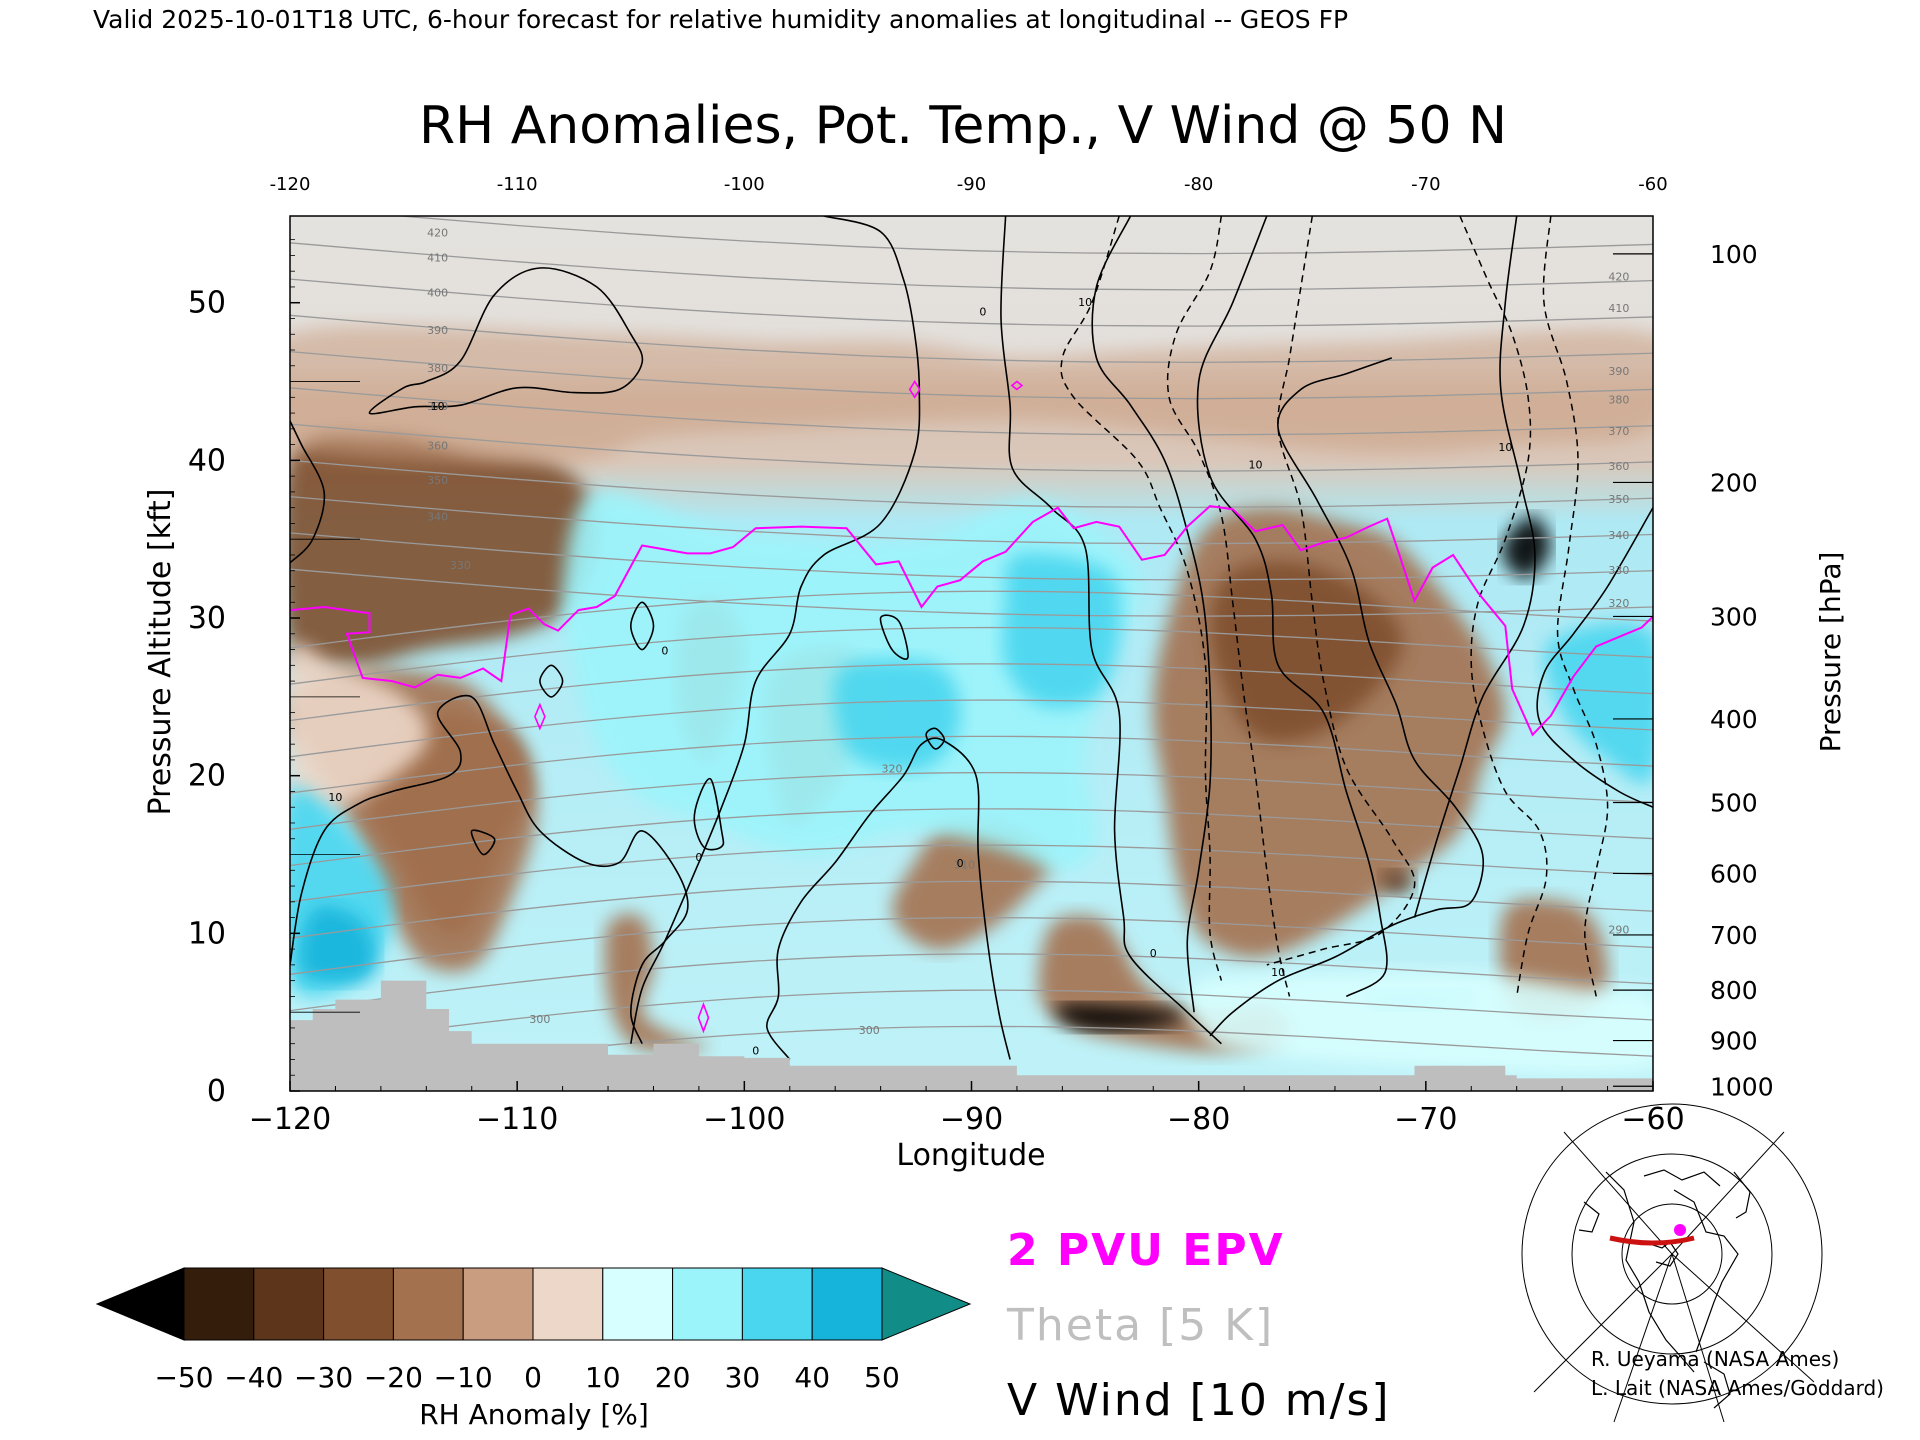 The image size is (1920, 1440). I want to click on pressure-tick-label: 700, so click(1734, 935).